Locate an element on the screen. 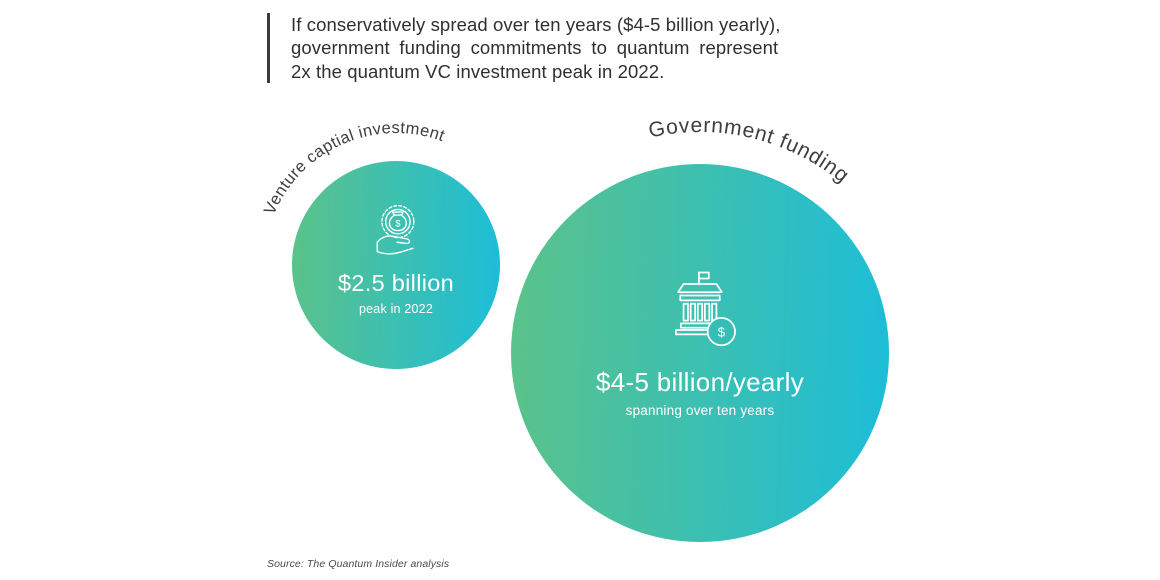 This screenshot has width=1160, height=580. seal-inner-ring is located at coordinates (397, 221).